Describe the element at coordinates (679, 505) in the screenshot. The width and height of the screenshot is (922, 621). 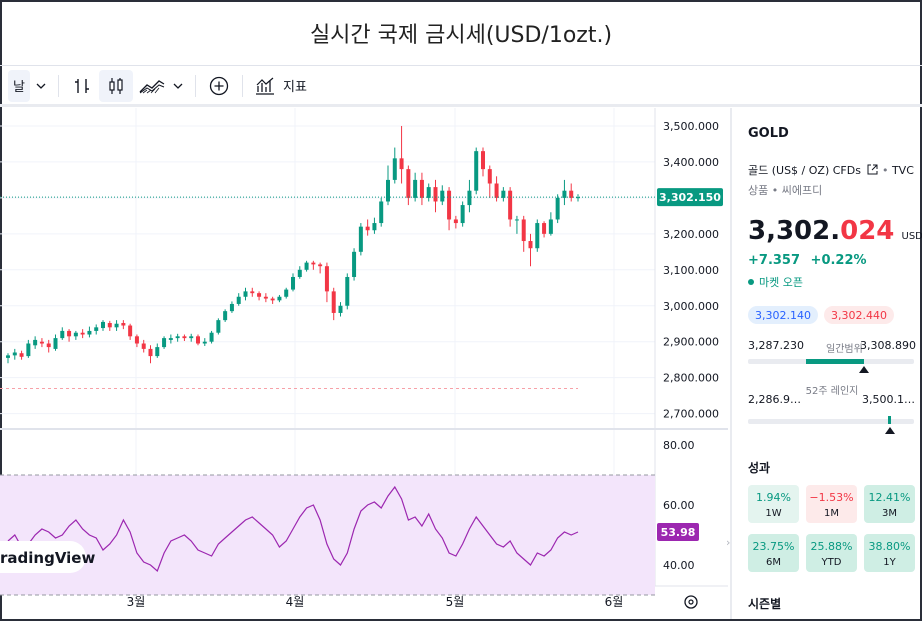
I see `rsi-tick-label: 60.00` at that location.